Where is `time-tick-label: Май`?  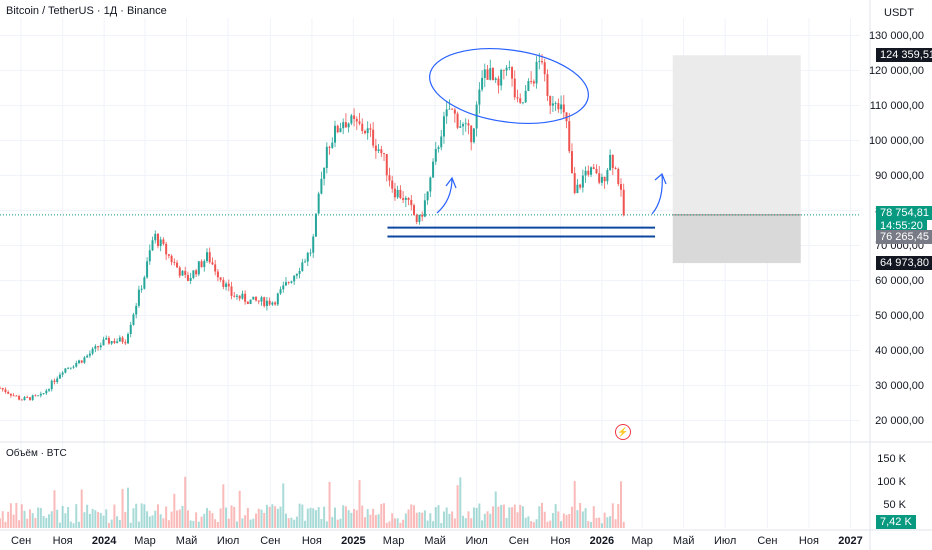 time-tick-label: Май is located at coordinates (683, 541).